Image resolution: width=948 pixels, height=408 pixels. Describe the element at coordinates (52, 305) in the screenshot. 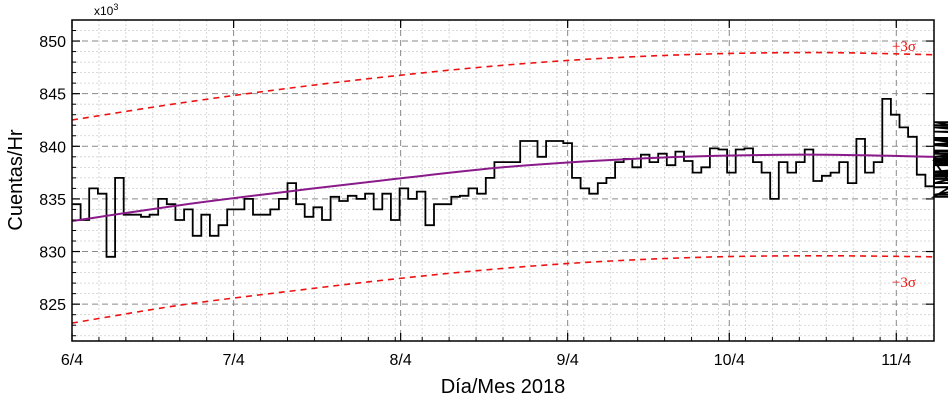

I see `y-tick-label: 825` at that location.